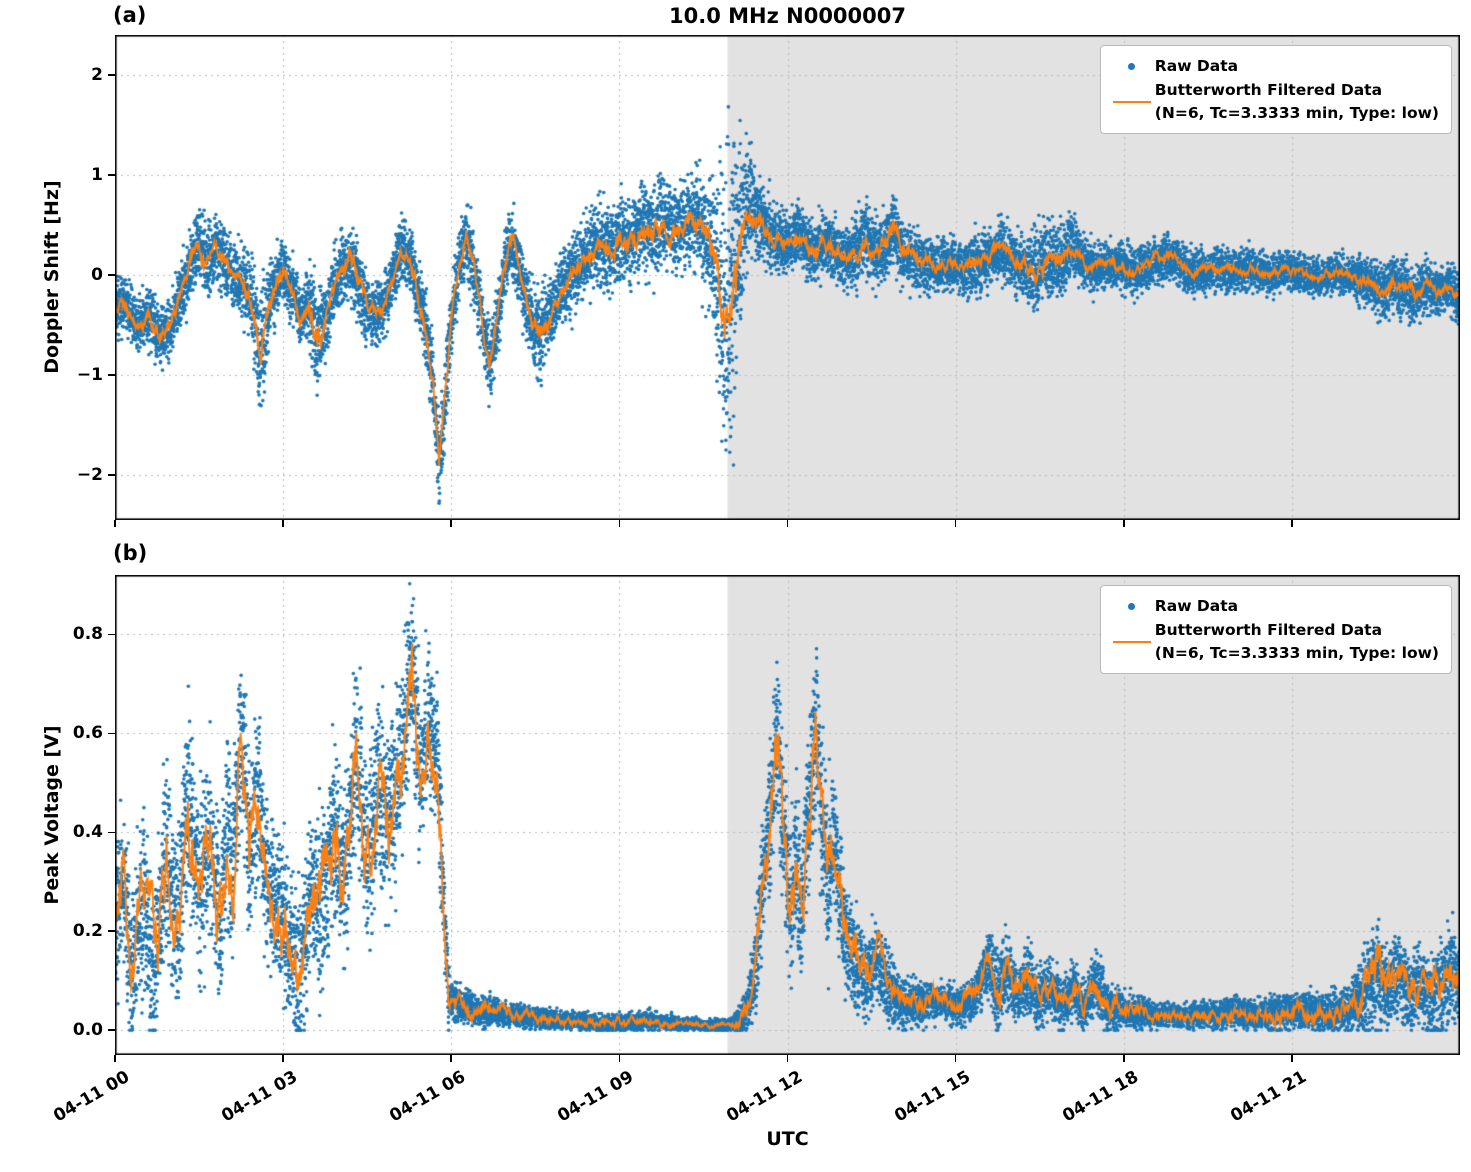  What do you see at coordinates (97, 275) in the screenshot?
I see `y-tick-label: 0` at bounding box center [97, 275].